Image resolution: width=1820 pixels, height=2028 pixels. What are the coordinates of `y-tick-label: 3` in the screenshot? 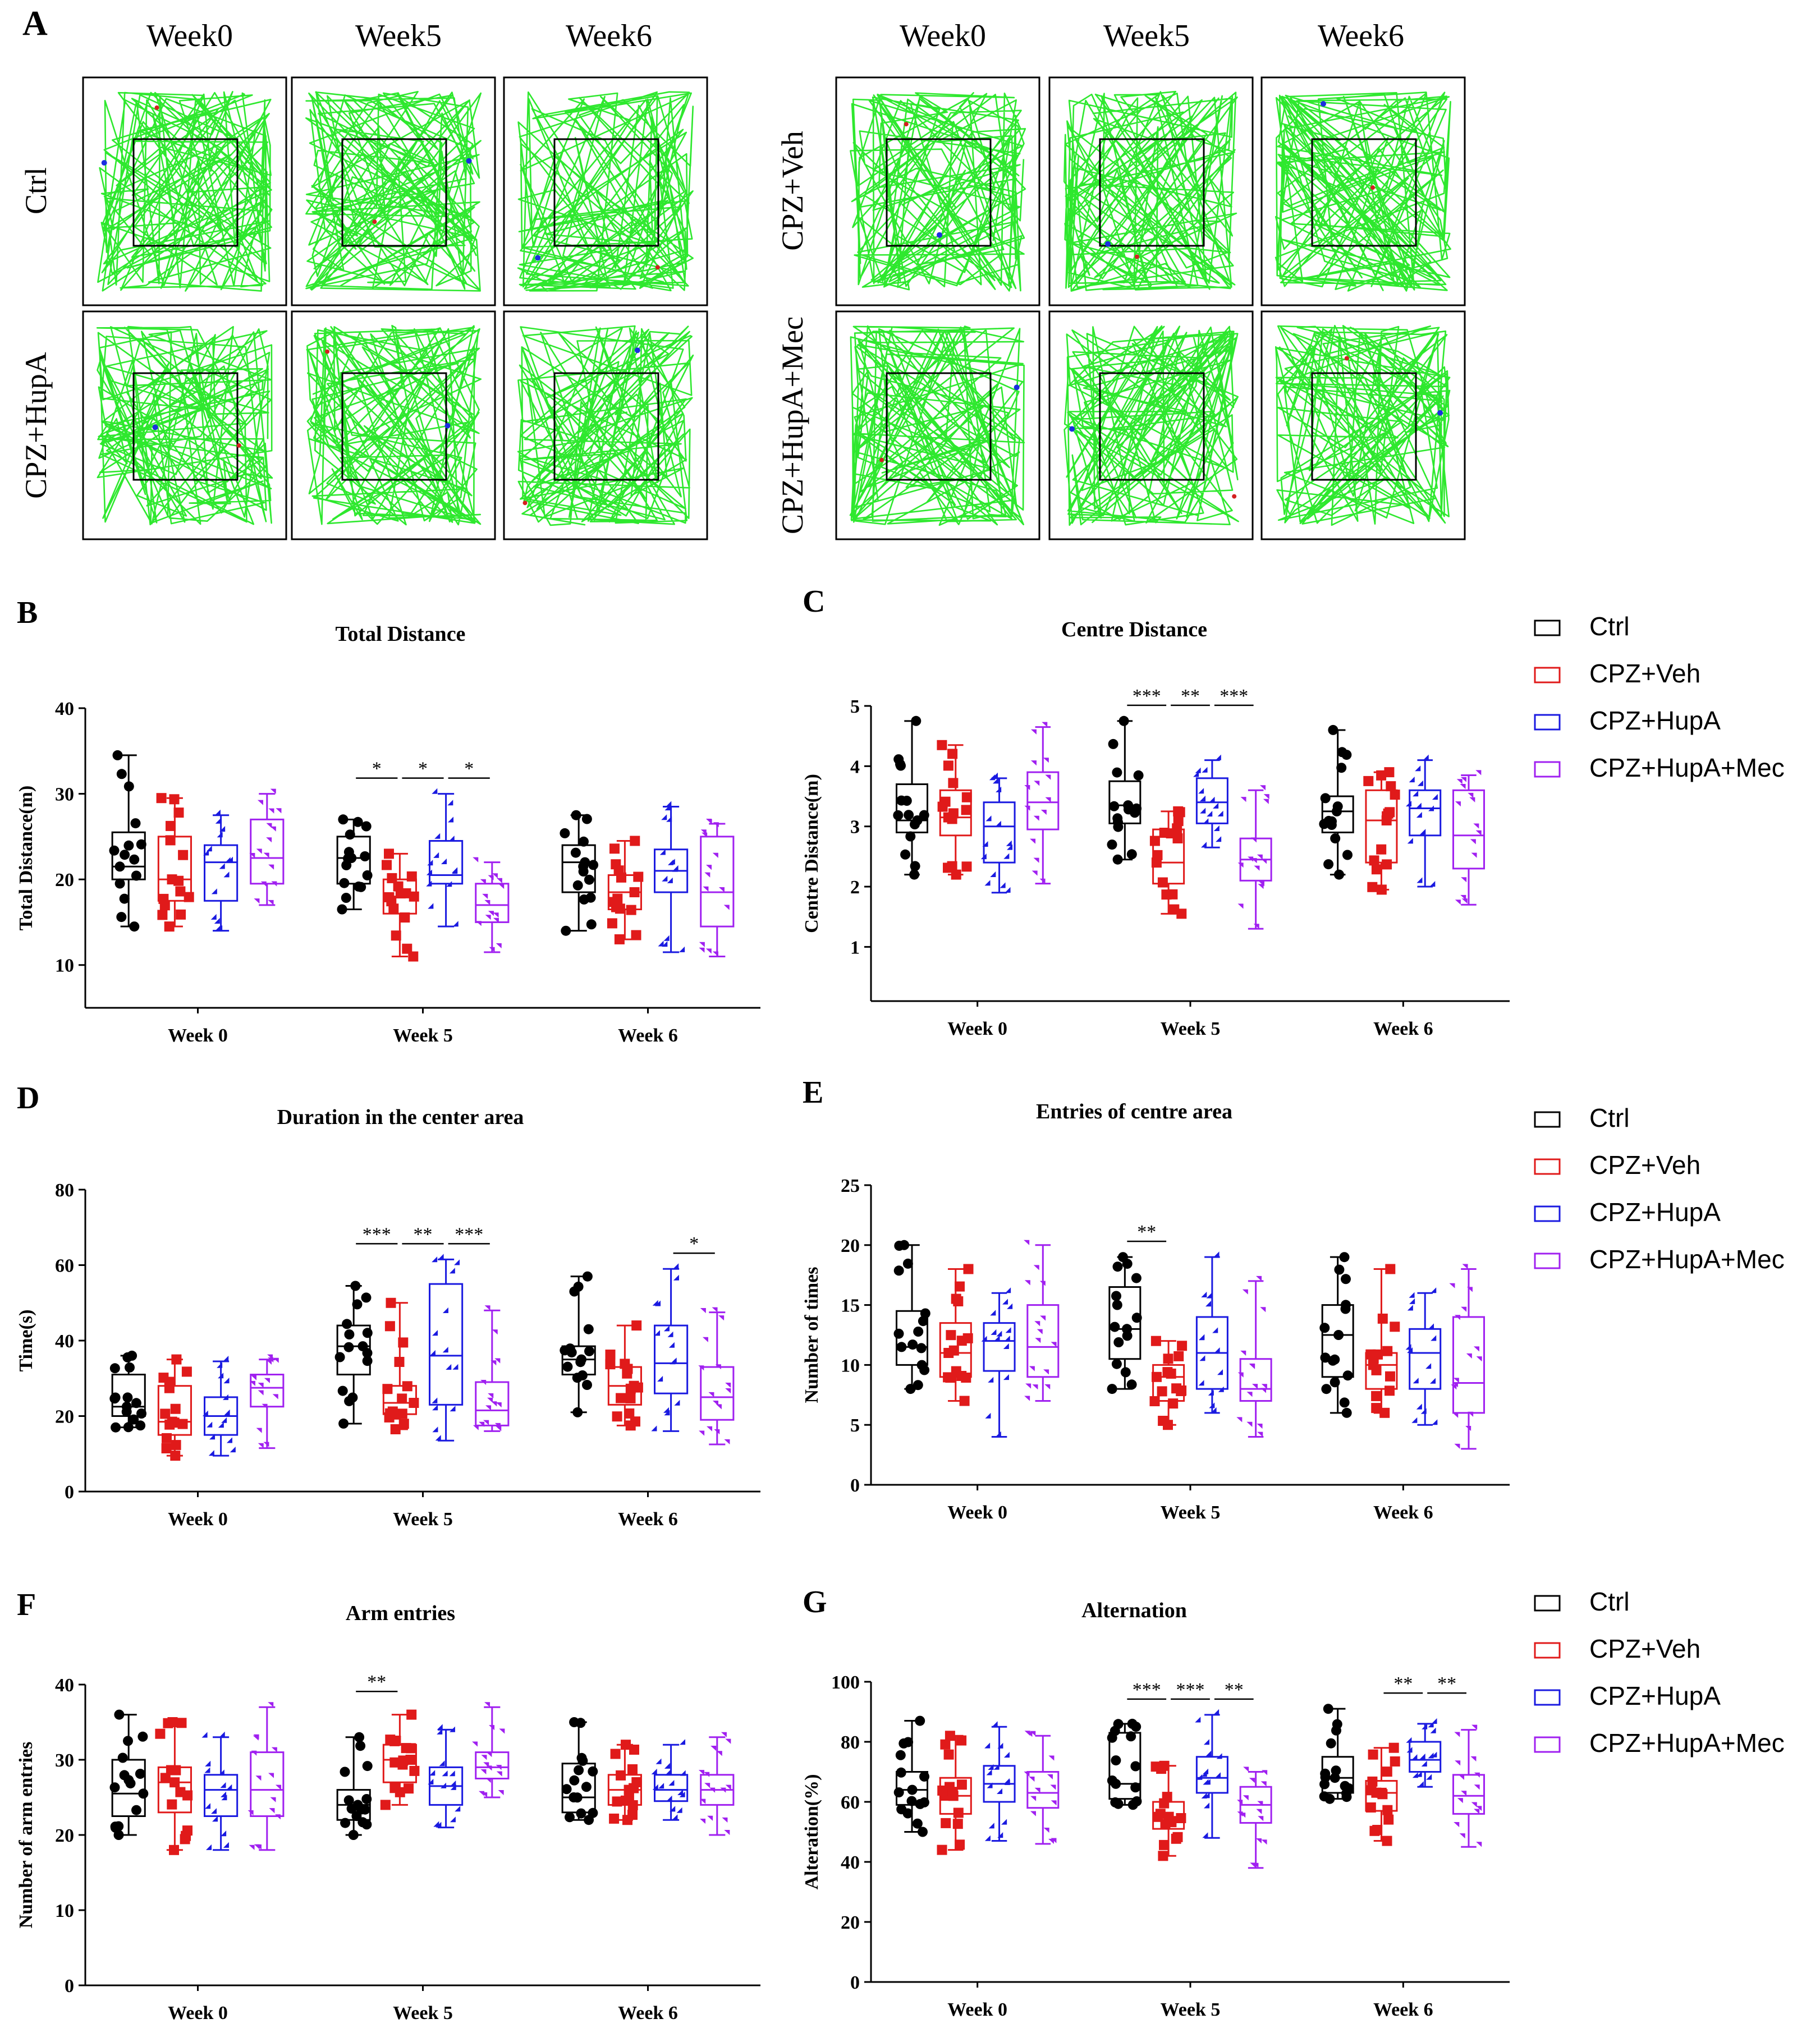 It's located at (855, 827).